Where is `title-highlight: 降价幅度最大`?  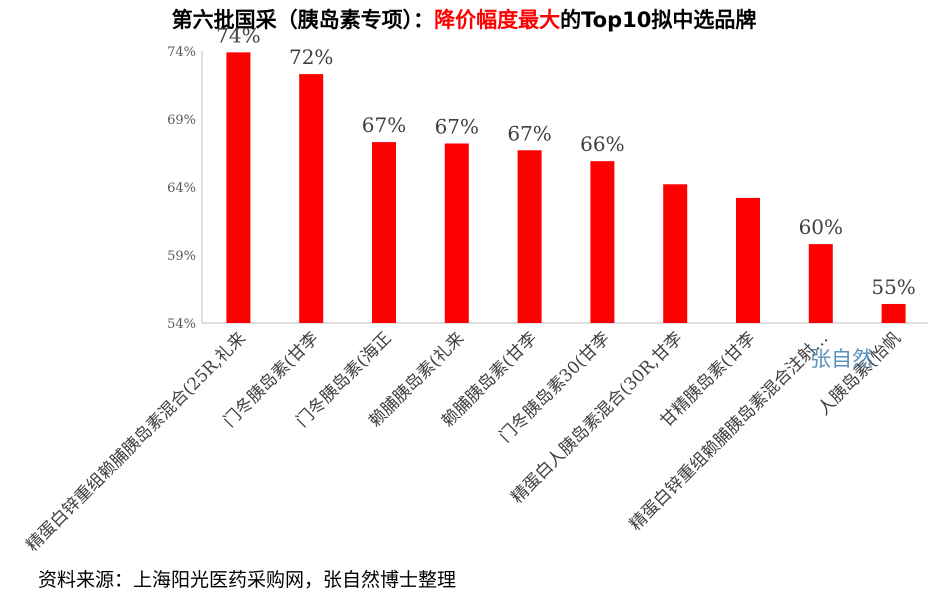 title-highlight: 降价幅度最大 is located at coordinates (497, 20).